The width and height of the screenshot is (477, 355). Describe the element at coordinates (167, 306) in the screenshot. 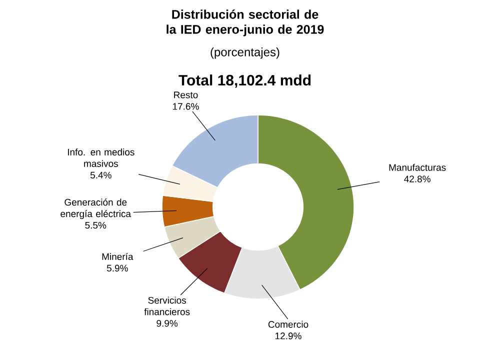

I see `slice-label: Servicios financieros` at that location.